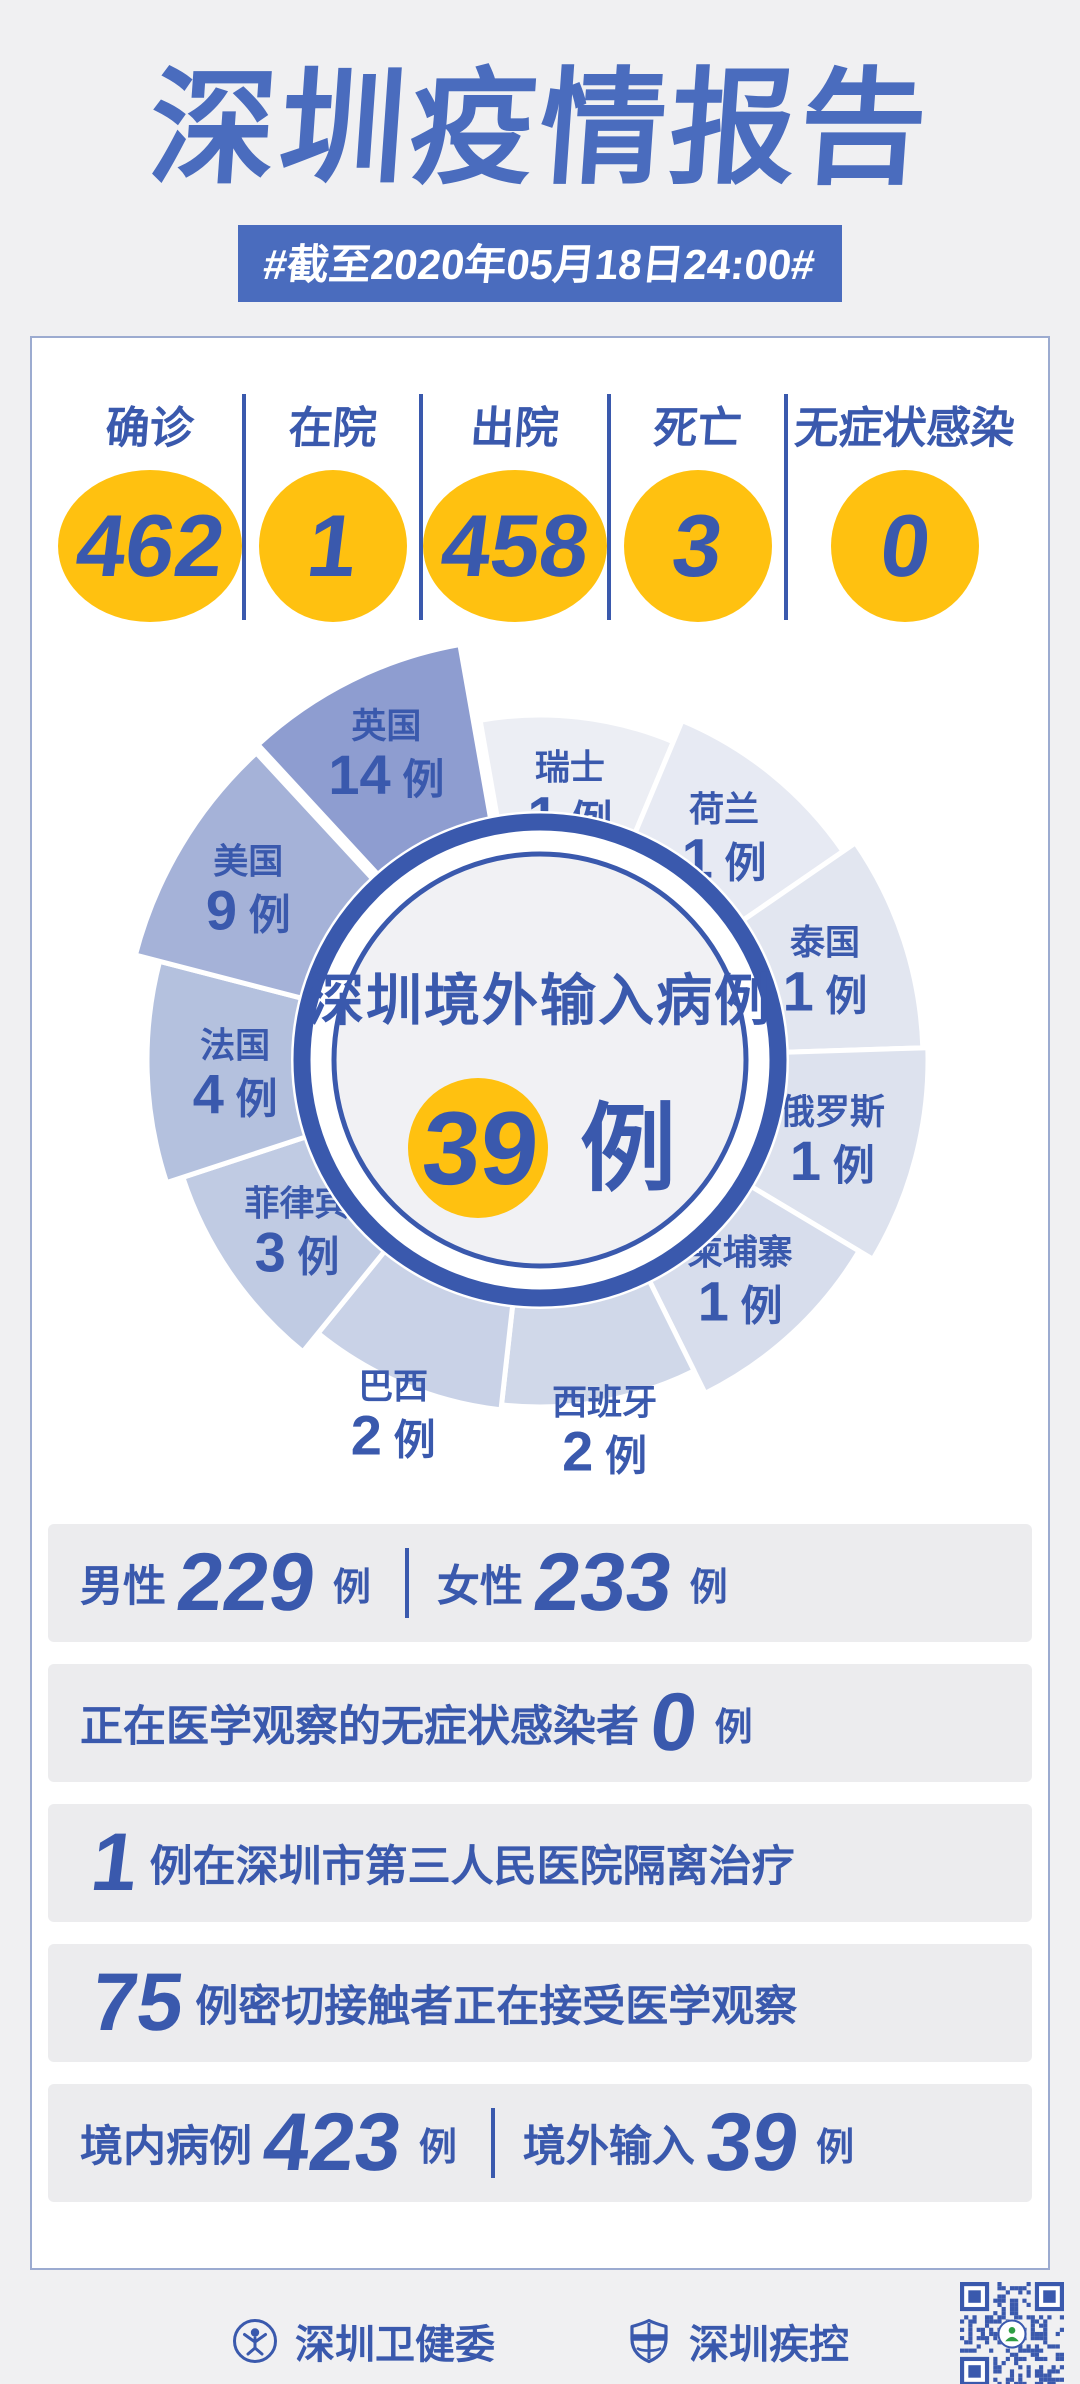 The width and height of the screenshot is (1080, 2384). What do you see at coordinates (724, 809) in the screenshot?
I see `wedge-label-name: 荷兰` at bounding box center [724, 809].